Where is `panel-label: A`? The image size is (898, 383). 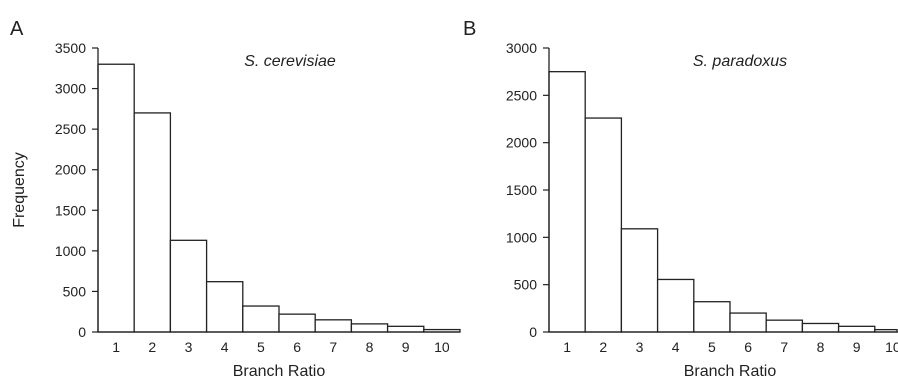
panel-label: A is located at coordinates (17, 29).